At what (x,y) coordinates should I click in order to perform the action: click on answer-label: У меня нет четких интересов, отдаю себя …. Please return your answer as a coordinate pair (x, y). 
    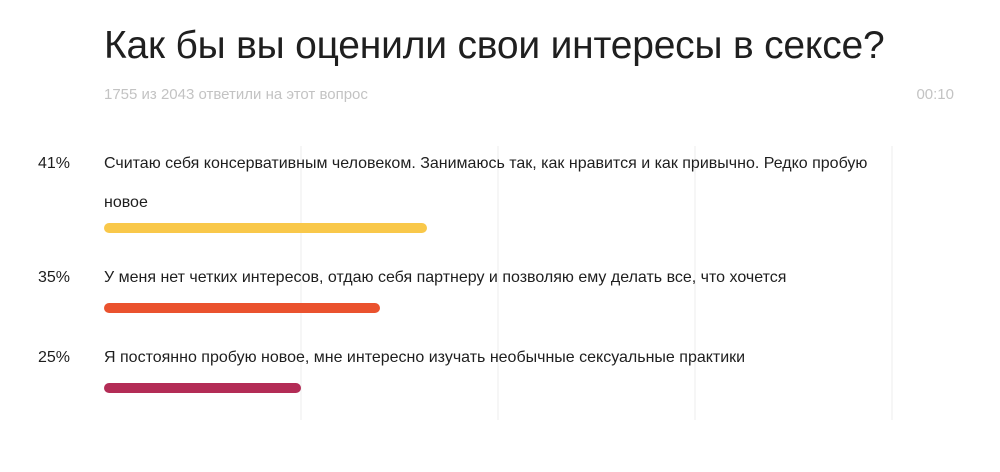
    Looking at the image, I should click on (445, 277).